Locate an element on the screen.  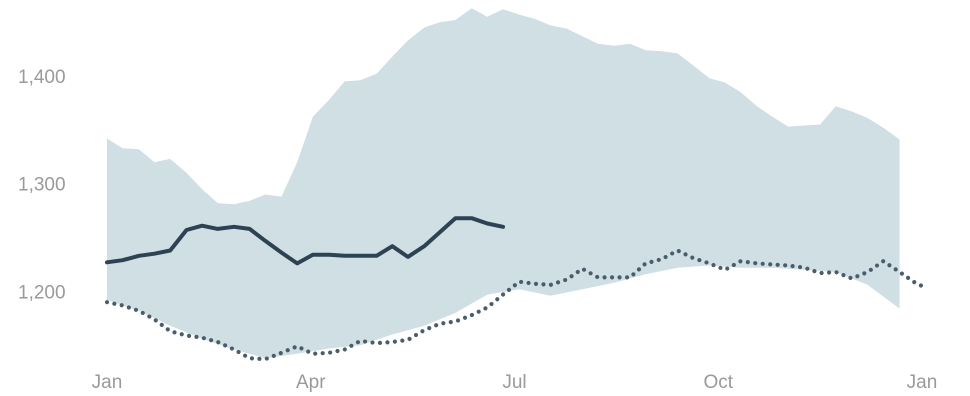
y-axis: 1,200 1,300 1,400 is located at coordinates (42, 185).